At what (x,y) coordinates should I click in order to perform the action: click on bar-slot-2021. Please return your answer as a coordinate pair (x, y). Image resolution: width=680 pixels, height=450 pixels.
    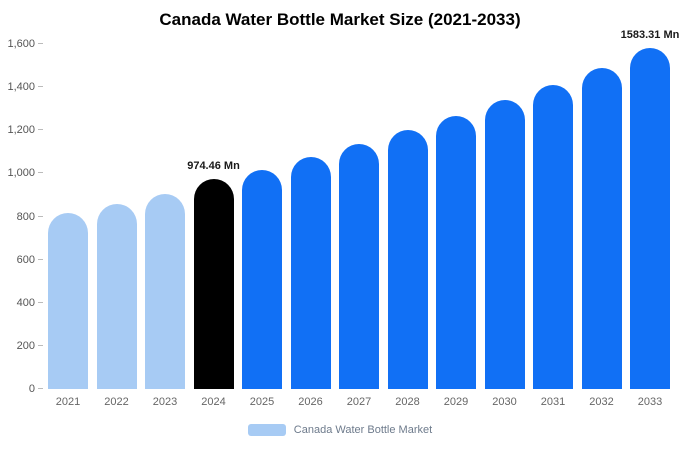
    Looking at the image, I should click on (68, 216).